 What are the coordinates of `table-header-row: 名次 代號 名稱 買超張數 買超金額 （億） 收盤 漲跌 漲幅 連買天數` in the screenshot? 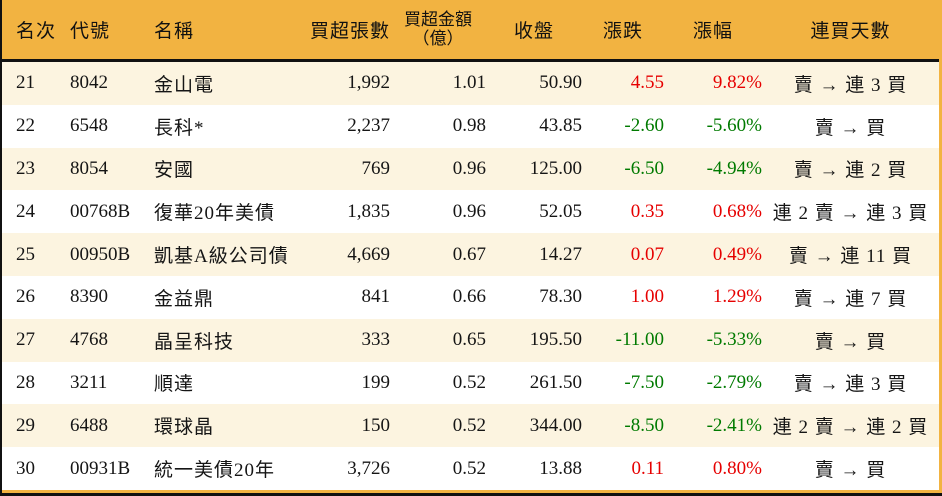 It's located at (470, 31).